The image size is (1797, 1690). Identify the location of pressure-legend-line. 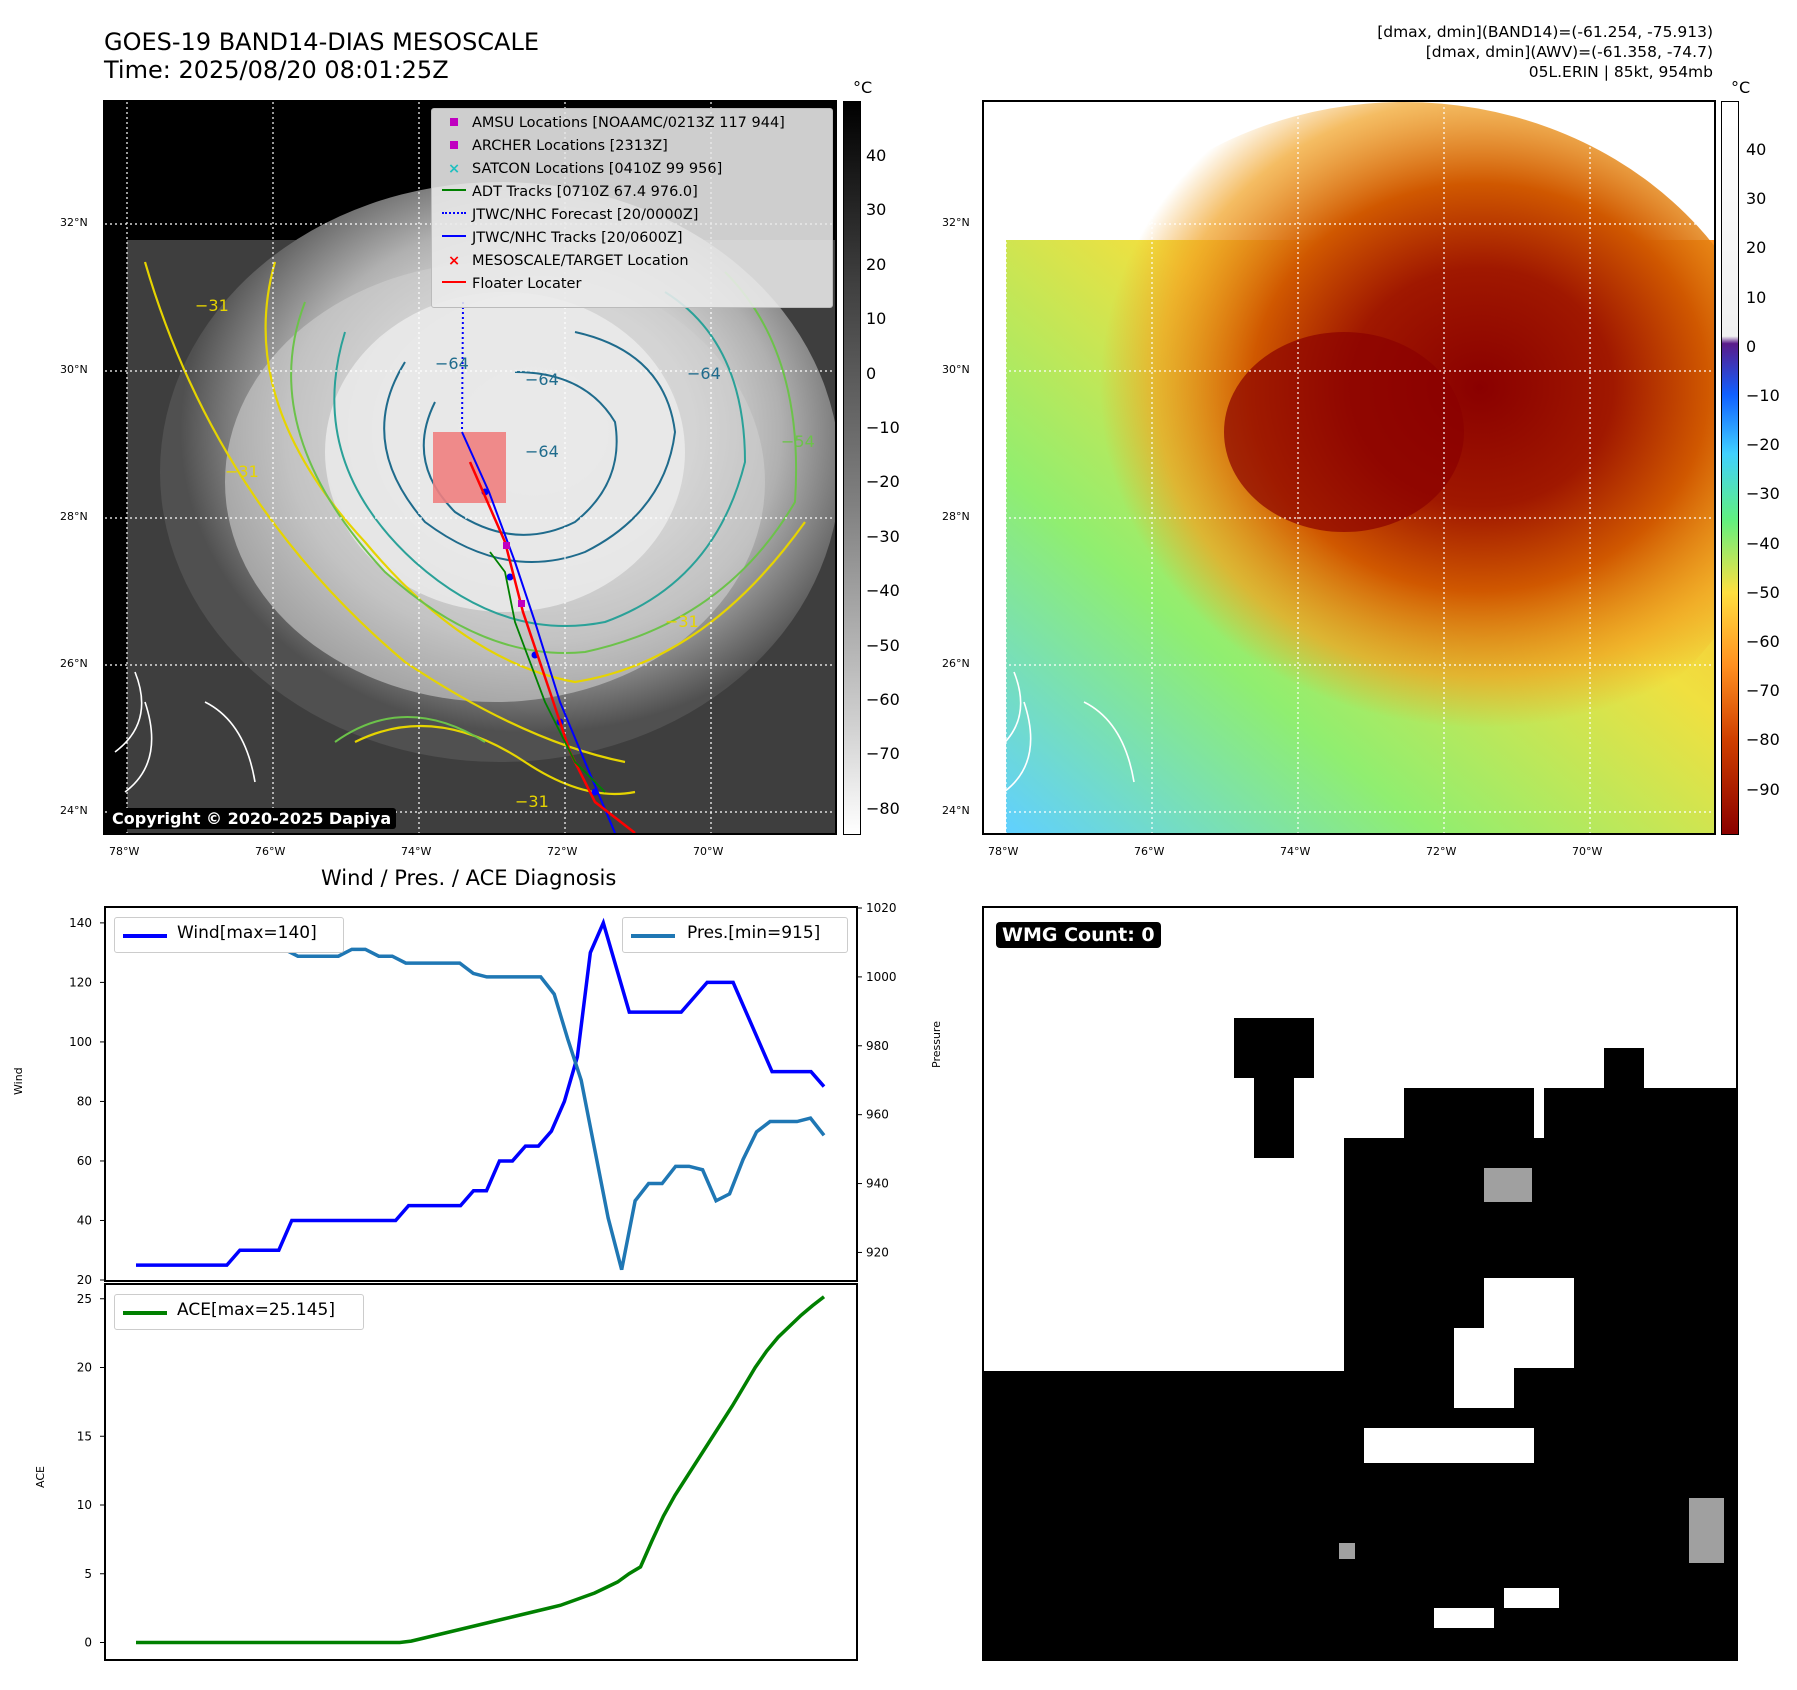
(653, 936).